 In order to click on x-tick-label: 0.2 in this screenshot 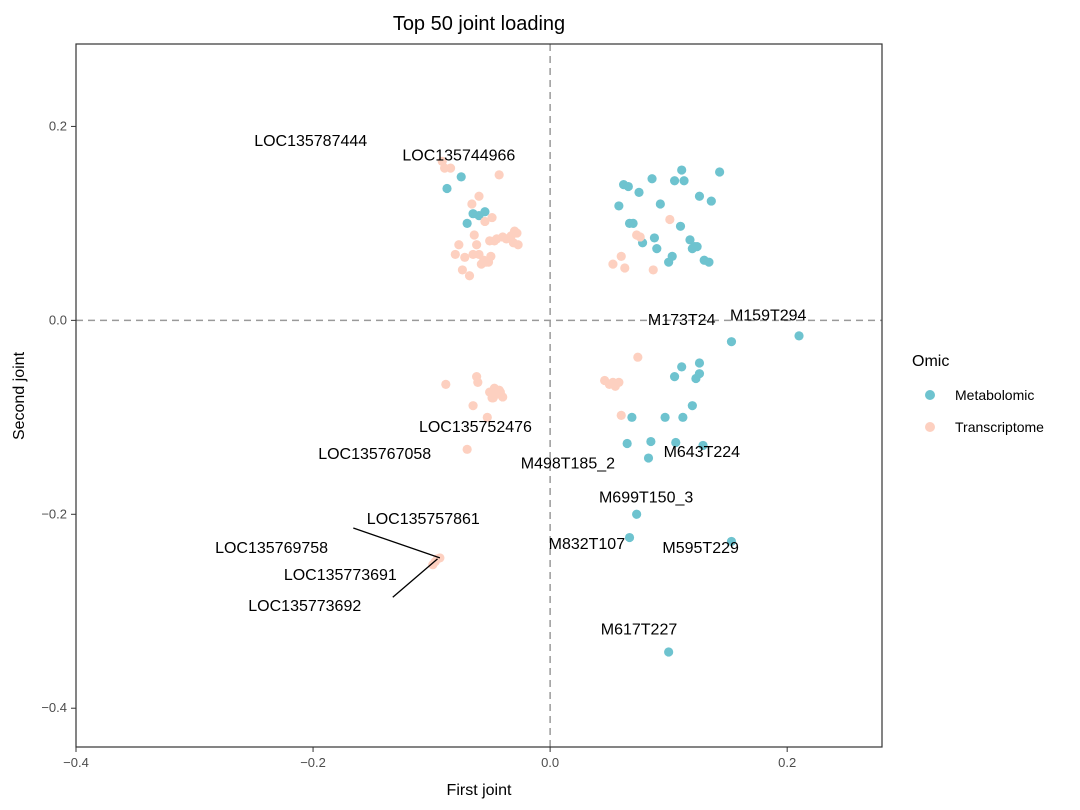, I will do `click(787, 762)`.